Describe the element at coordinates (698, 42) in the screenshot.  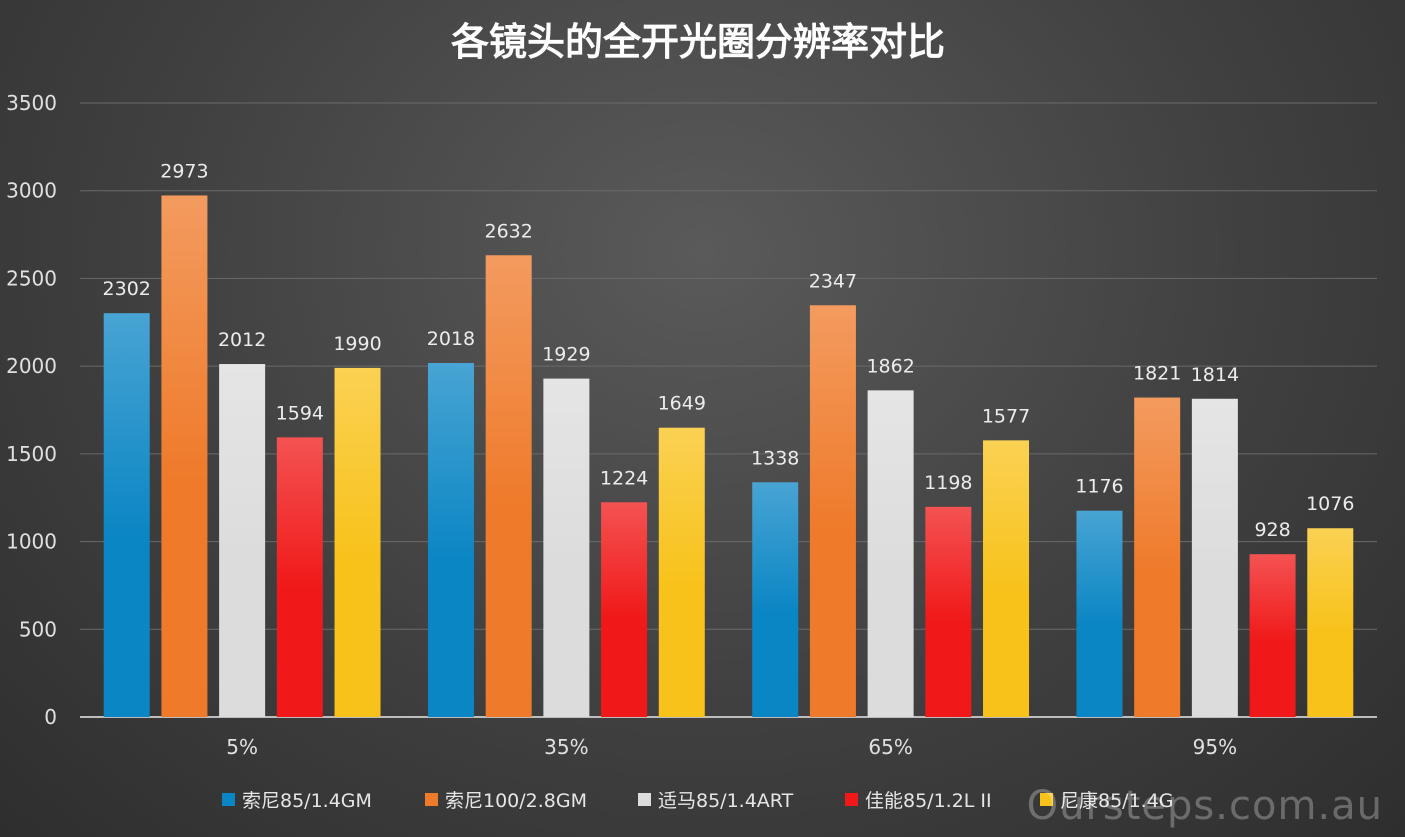
I see `chart-title: 各镜头的全开光圈分辨率对比` at that location.